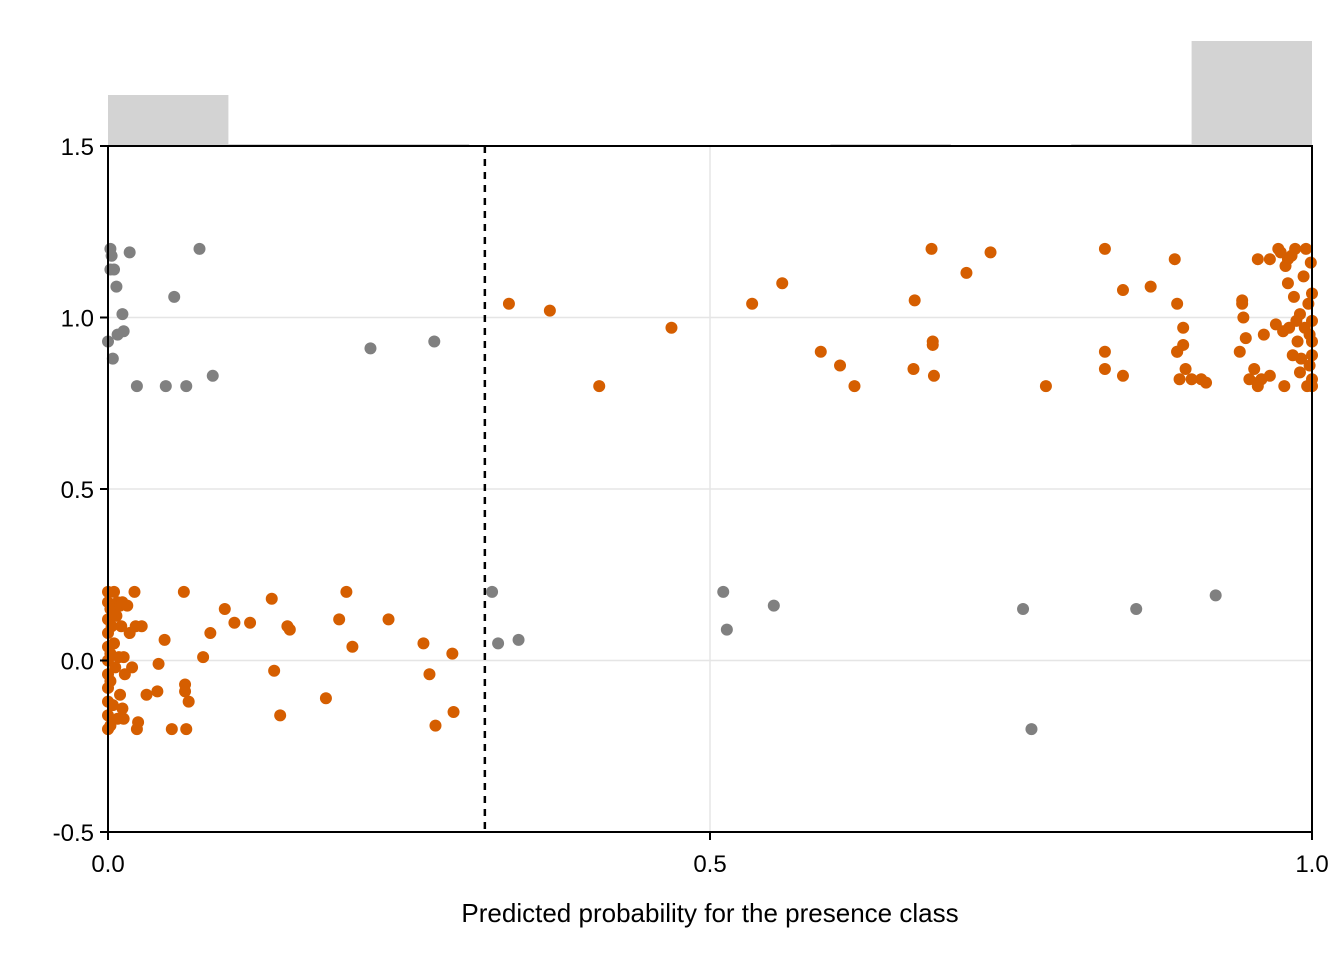 The width and height of the screenshot is (1344, 960). I want to click on x-tick-label: 1.0, so click(1311, 864).